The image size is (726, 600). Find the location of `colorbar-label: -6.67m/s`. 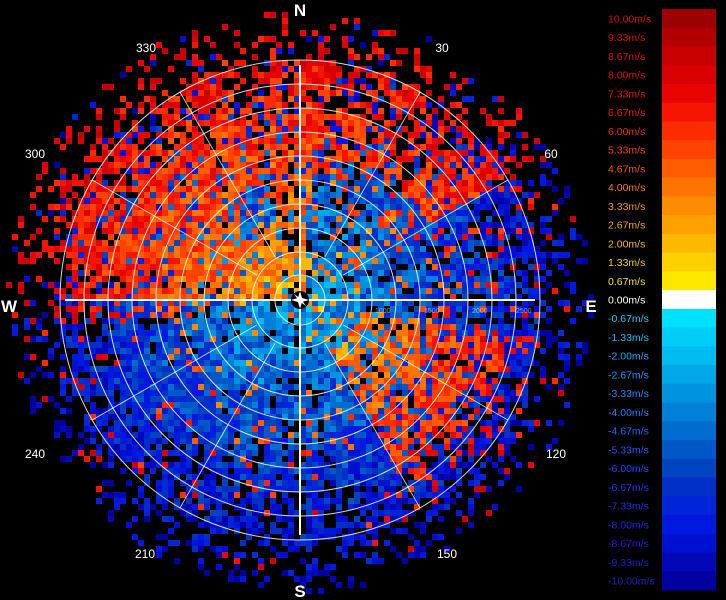

colorbar-label: -6.67m/s is located at coordinates (628, 488).